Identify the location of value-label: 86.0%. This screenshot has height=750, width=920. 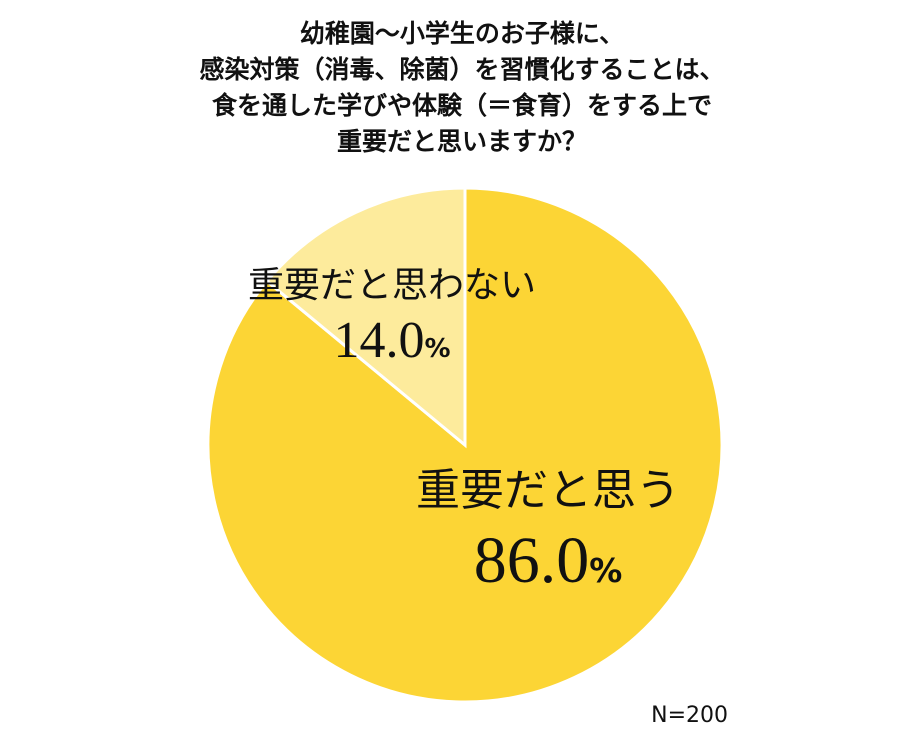
(548, 560).